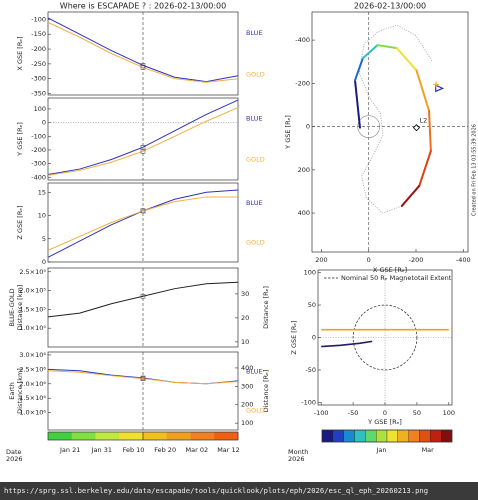  Describe the element at coordinates (40, 109) in the screenshot. I see `y-tick-label: 100` at that location.